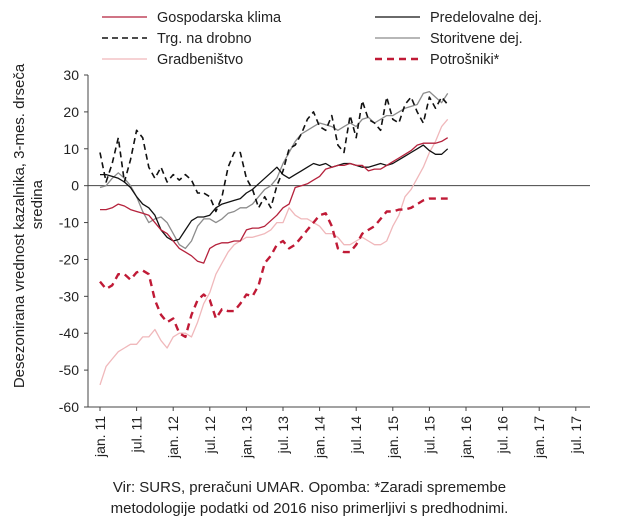  I want to click on legend-label: Potrošniki*, so click(465, 60).